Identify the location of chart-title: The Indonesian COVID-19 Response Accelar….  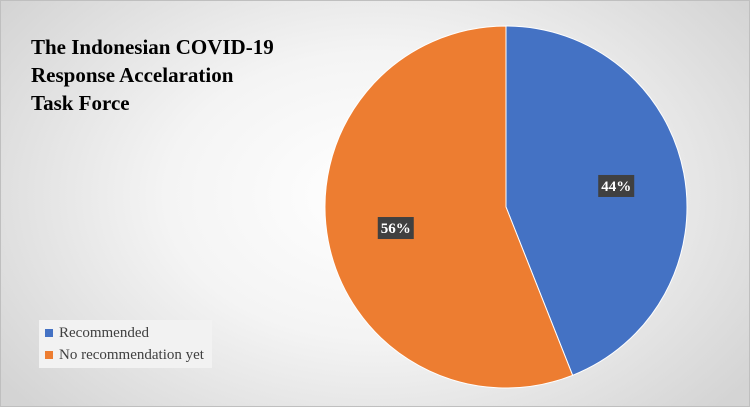
(176, 75).